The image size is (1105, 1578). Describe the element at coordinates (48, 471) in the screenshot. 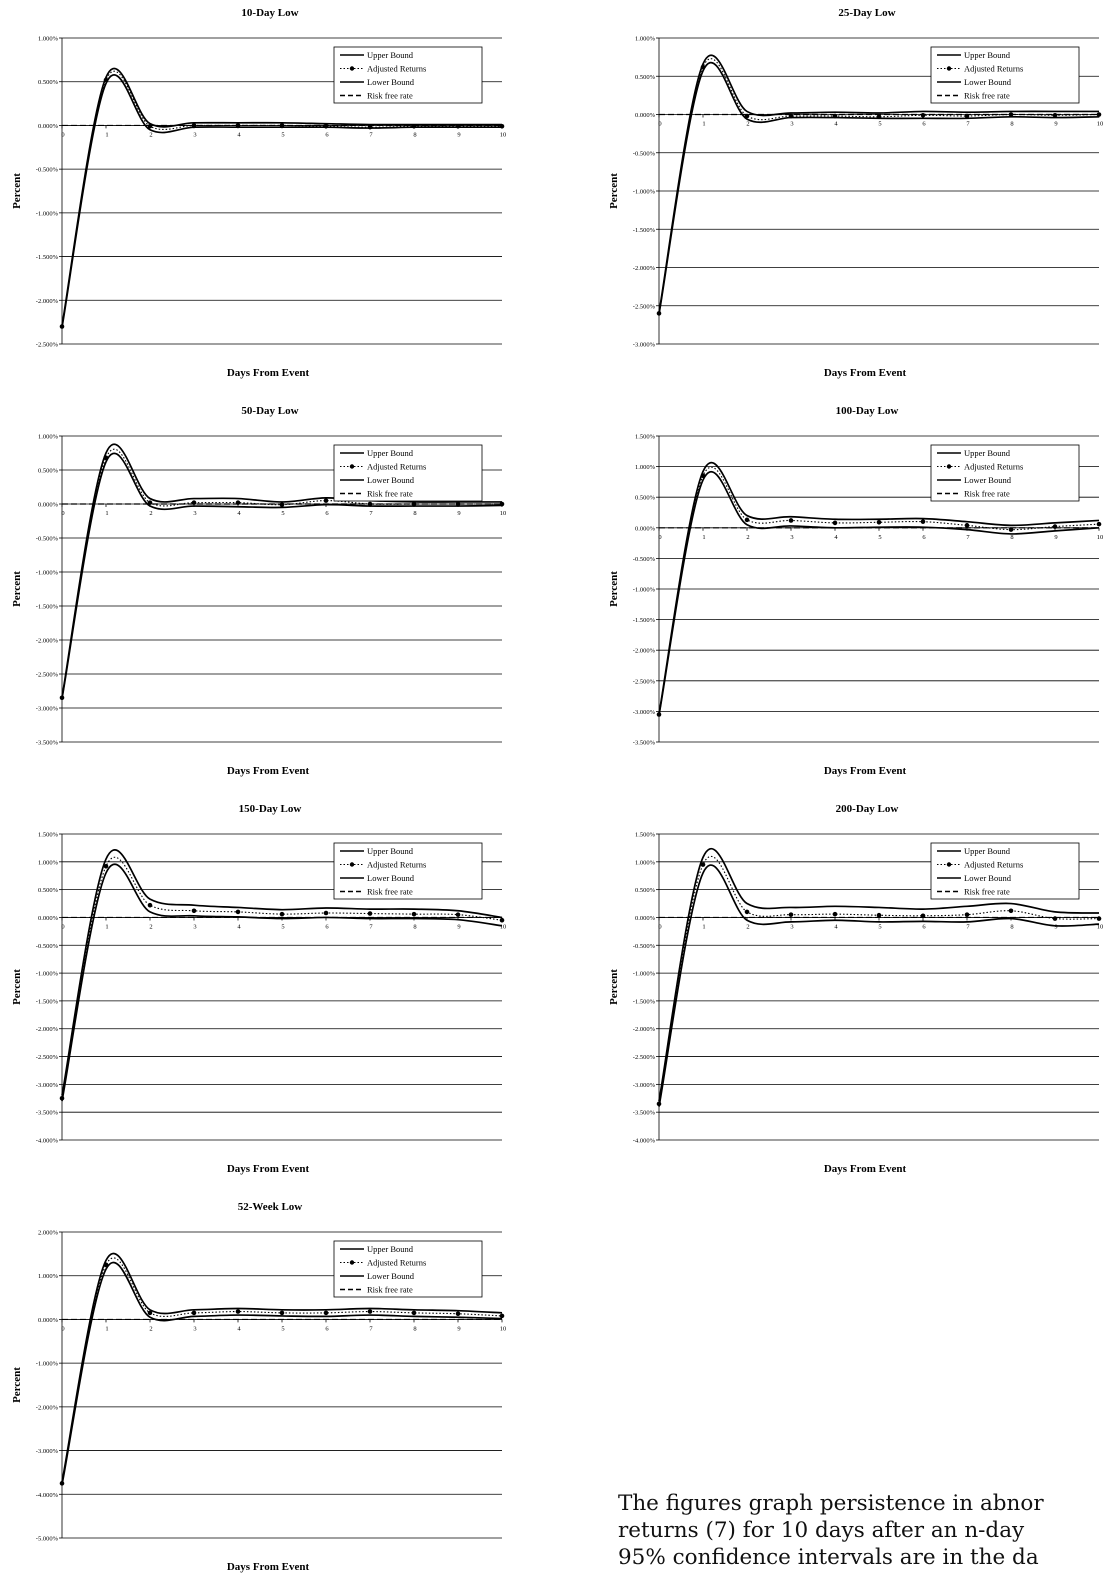

I see `y-tick-label: 0.500%` at that location.